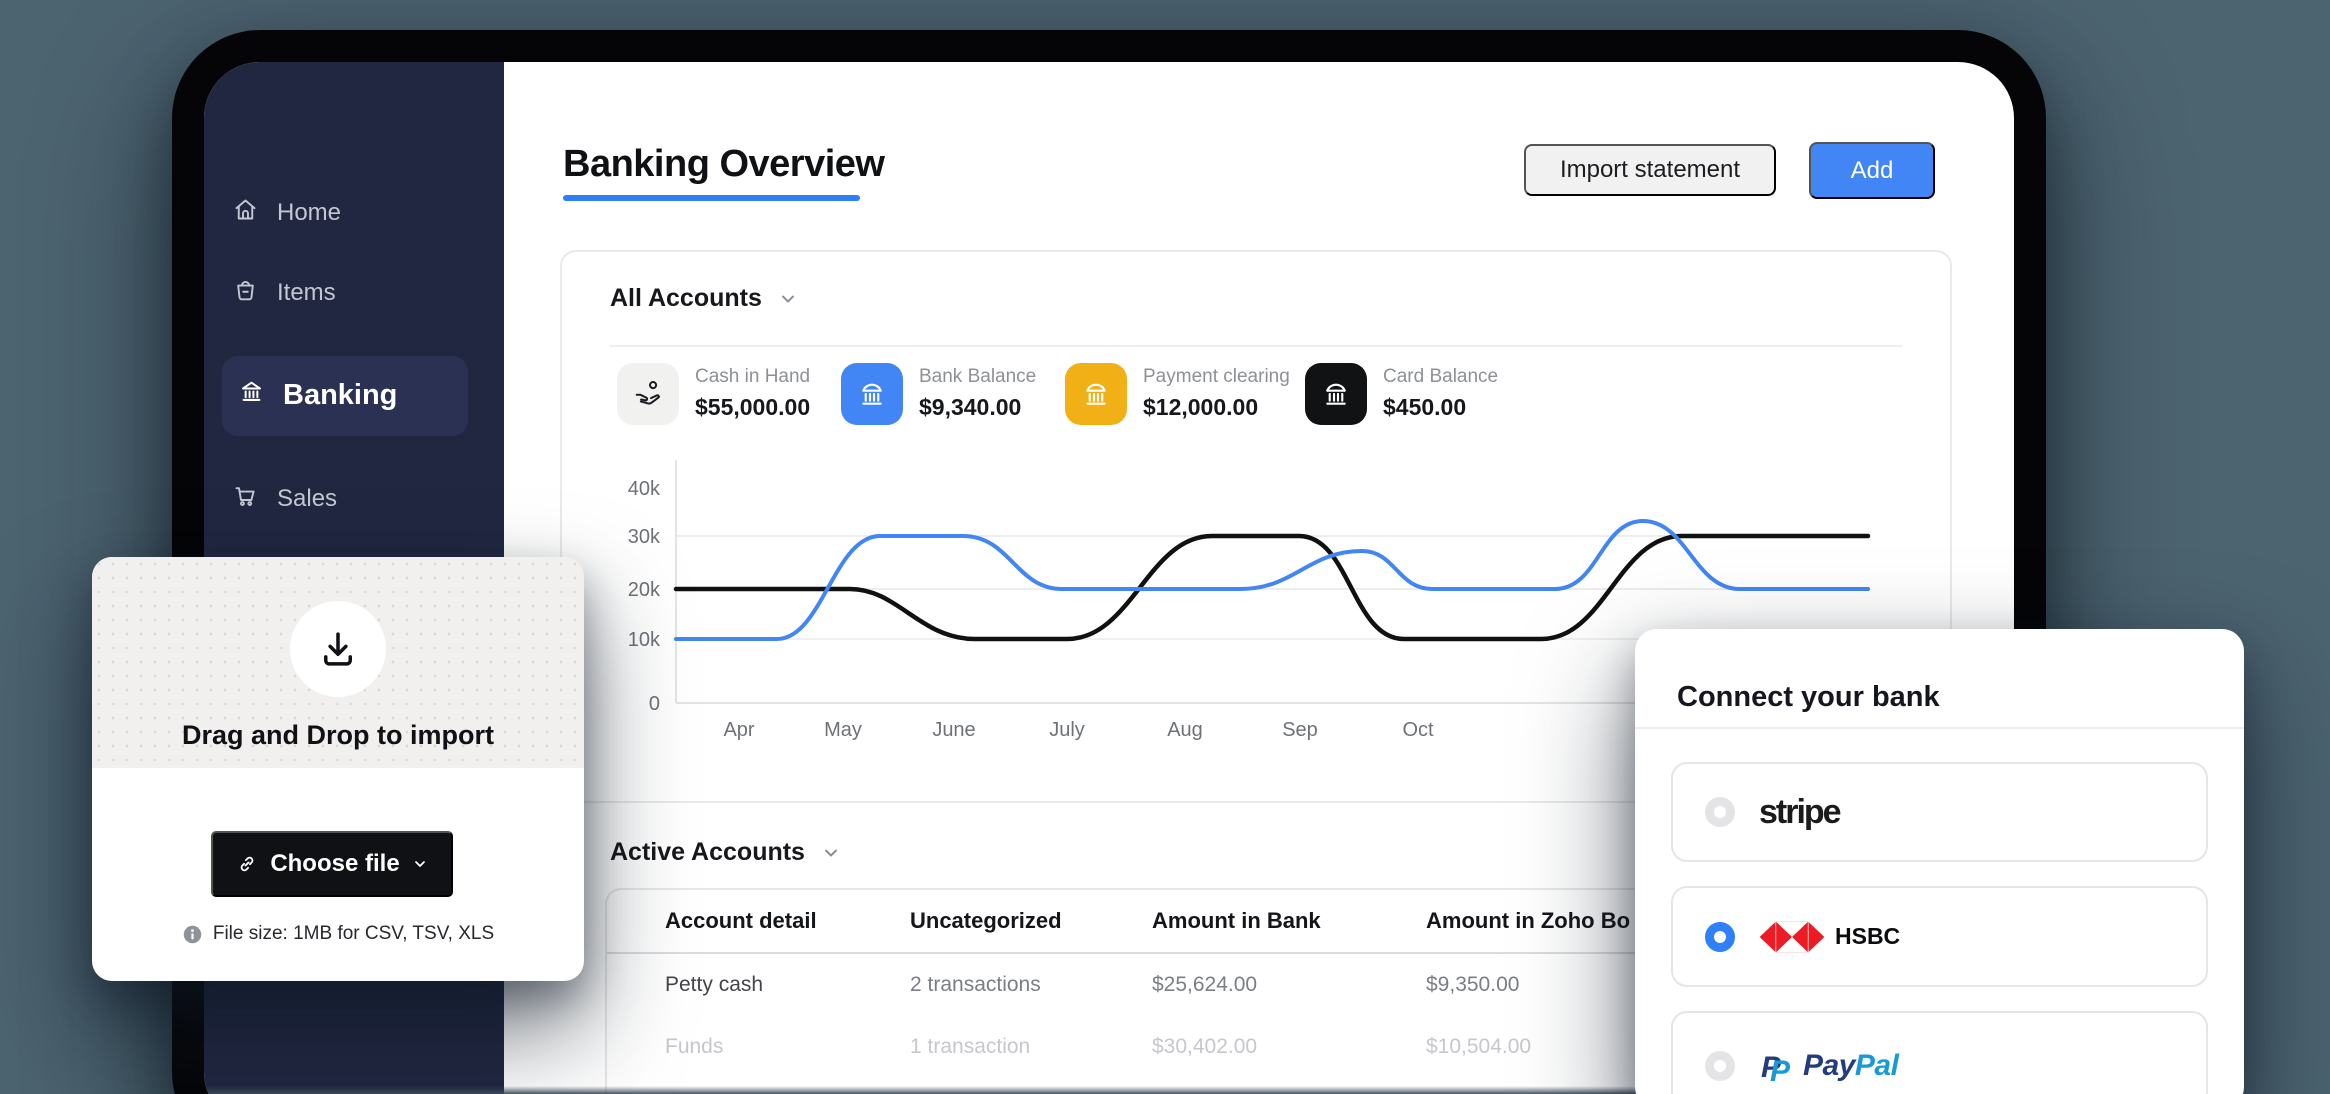 The height and width of the screenshot is (1094, 2330). I want to click on choose-file-button: Choose file, so click(332, 864).